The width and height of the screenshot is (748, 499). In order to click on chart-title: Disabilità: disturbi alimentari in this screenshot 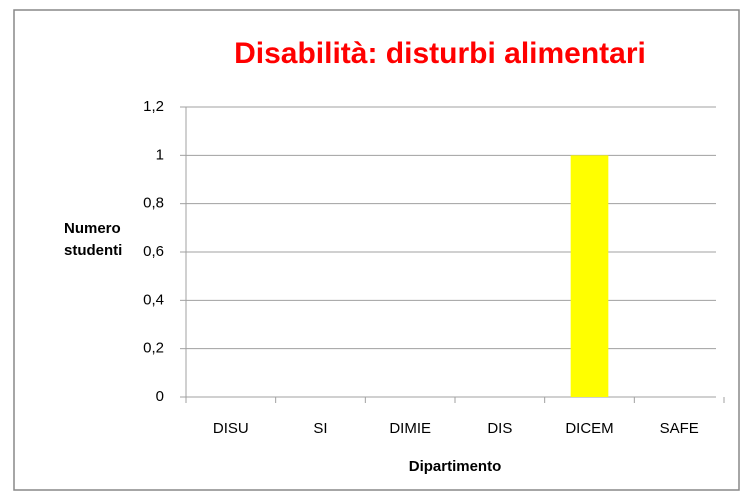, I will do `click(440, 53)`.